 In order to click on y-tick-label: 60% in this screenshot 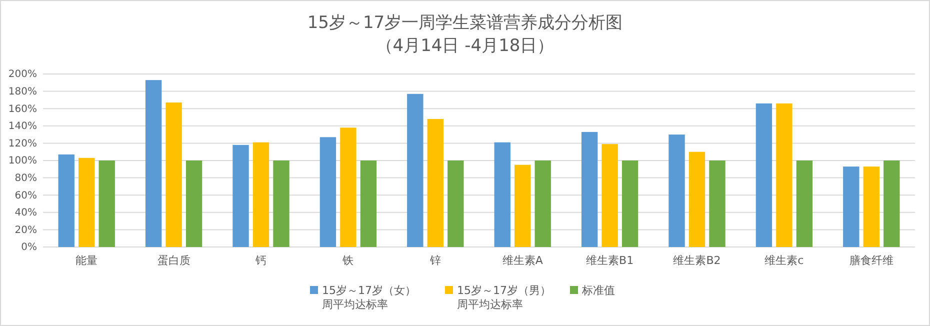, I will do `click(25, 196)`.